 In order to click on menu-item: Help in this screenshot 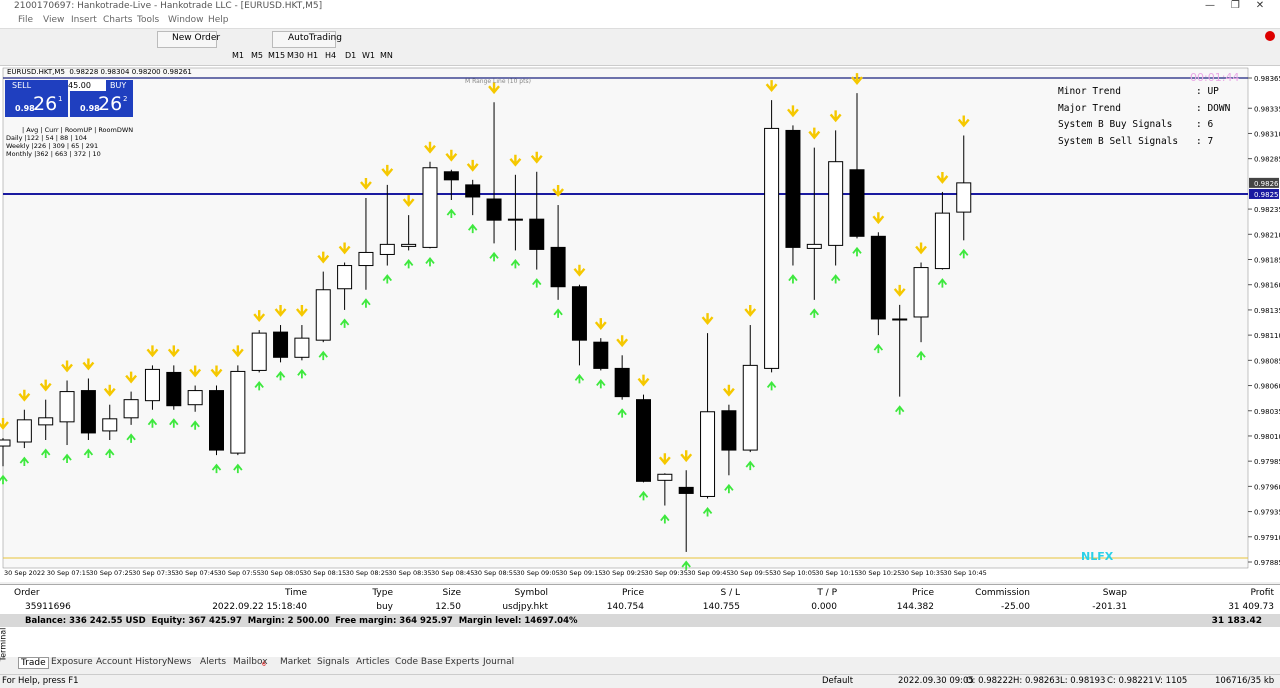, I will do `click(218, 20)`.